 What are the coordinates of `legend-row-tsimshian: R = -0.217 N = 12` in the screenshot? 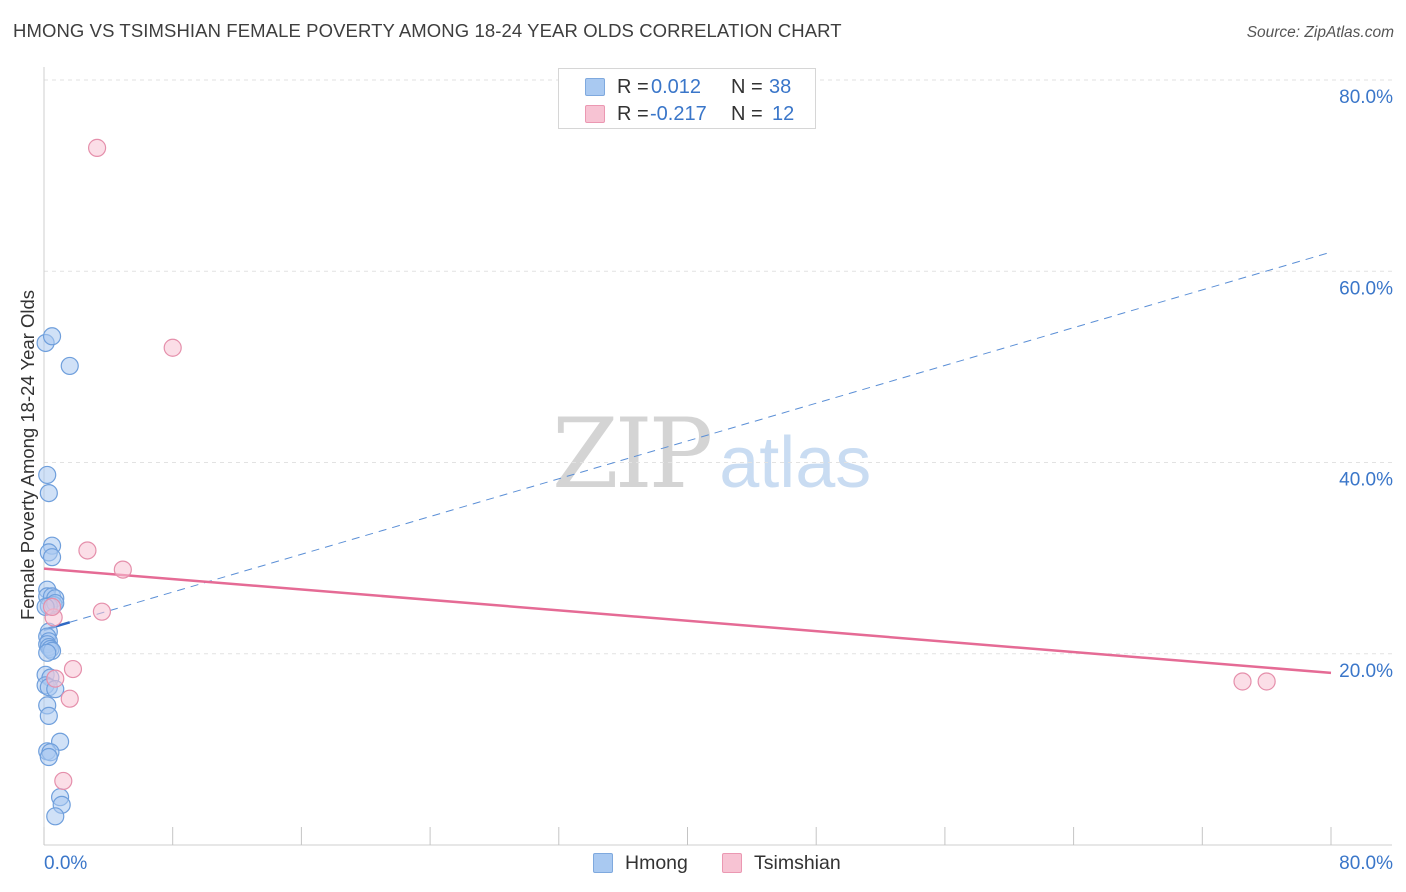 It's located at (687, 114).